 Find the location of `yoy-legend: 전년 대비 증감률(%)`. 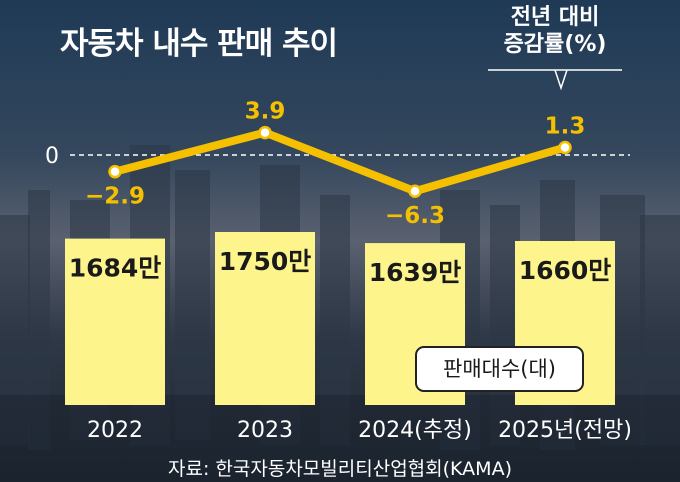

yoy-legend: 전년 대비 증감률(%) is located at coordinates (555, 31).